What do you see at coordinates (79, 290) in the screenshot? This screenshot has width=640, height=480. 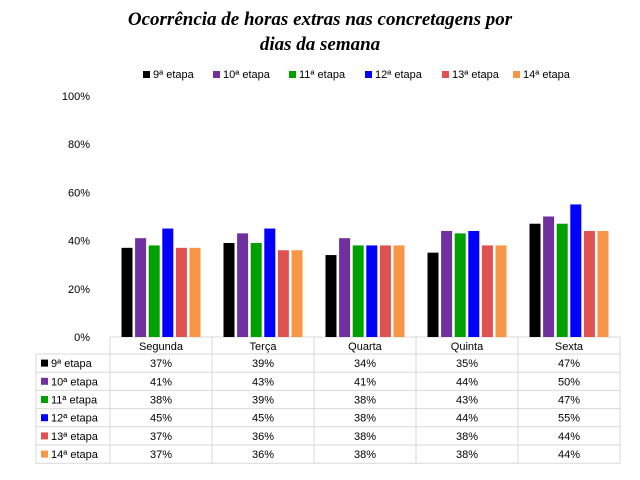 I see `y-tick-label: 20%` at bounding box center [79, 290].